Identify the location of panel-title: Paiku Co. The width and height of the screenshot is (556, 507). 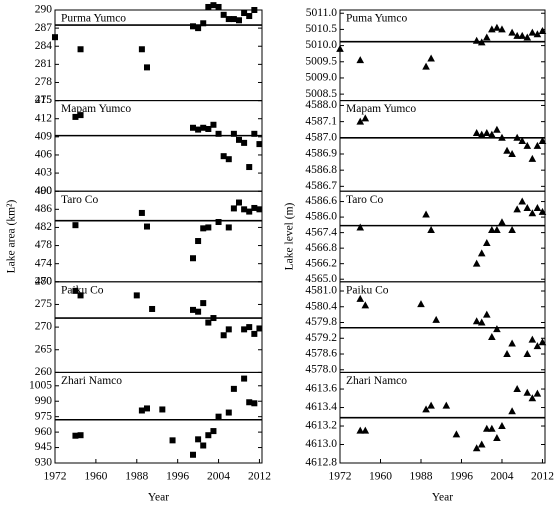
(367, 290).